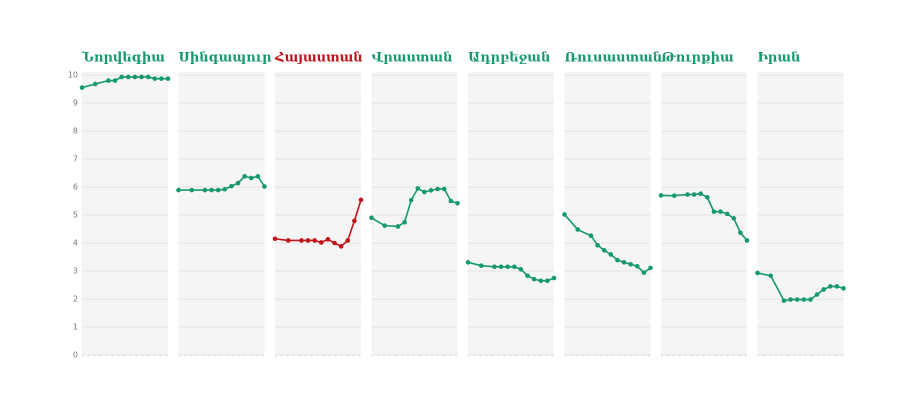 The width and height of the screenshot is (912, 400). What do you see at coordinates (75, 327) in the screenshot?
I see `y-tick-label: 1` at bounding box center [75, 327].